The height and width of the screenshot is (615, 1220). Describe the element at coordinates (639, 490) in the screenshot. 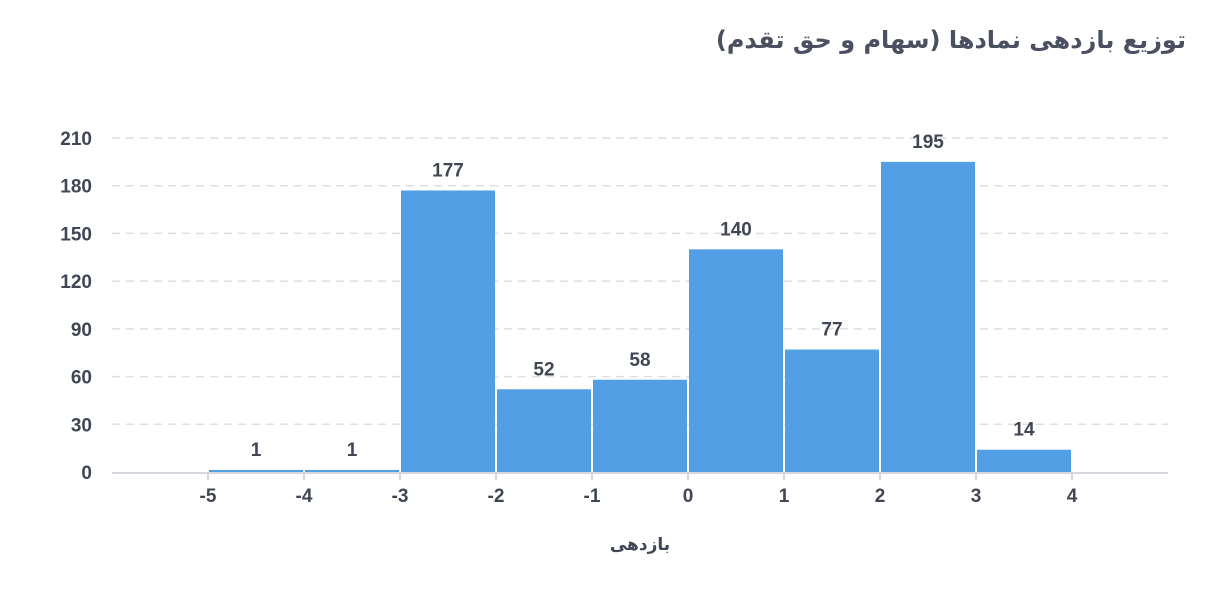

I see `x-axis-ticks: -5 -4 -3 -2 -1 0 1 2 3 4` at that location.